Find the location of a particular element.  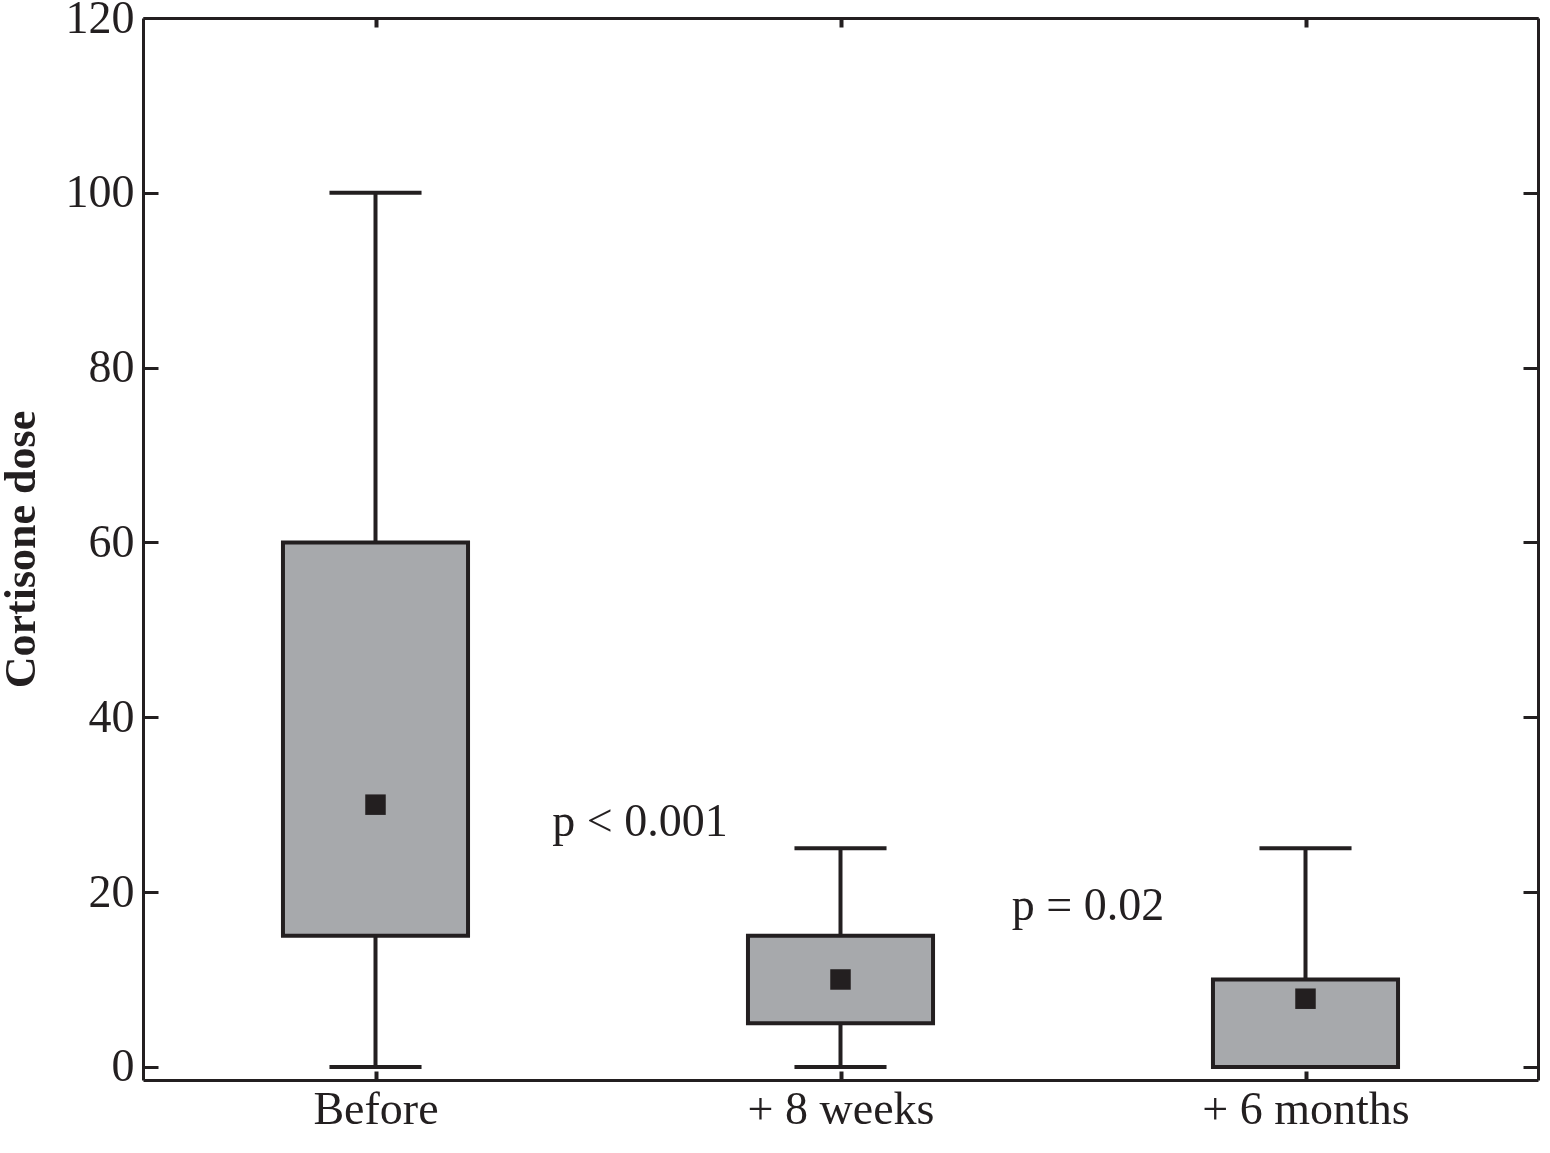

x-tick-label: Before is located at coordinates (376, 1108).